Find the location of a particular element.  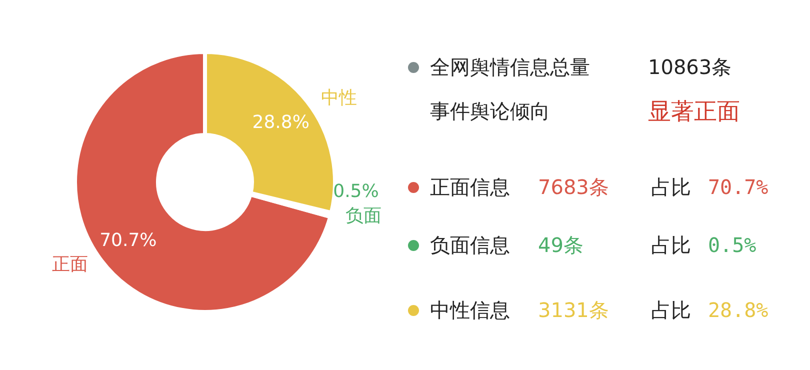

slice-label: 中性 is located at coordinates (338, 97).